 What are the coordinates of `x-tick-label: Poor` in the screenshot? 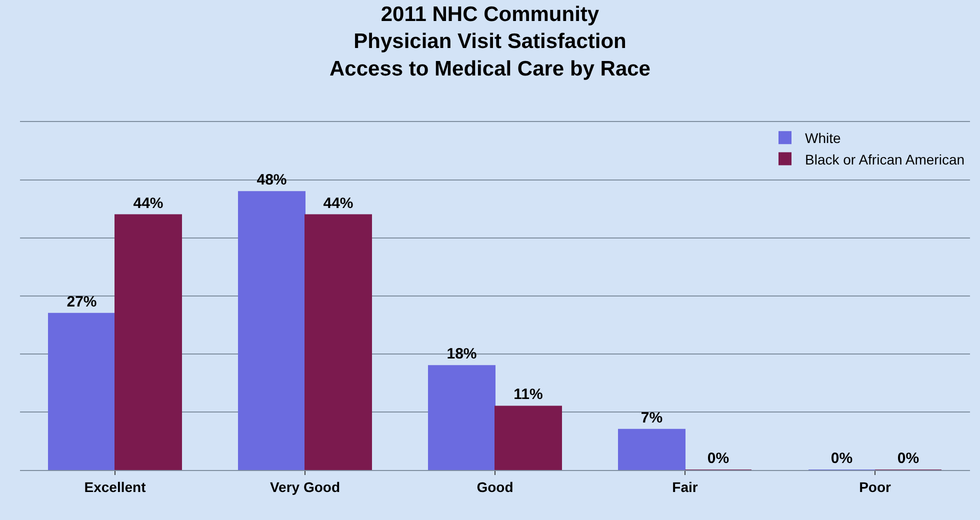 It's located at (875, 486).